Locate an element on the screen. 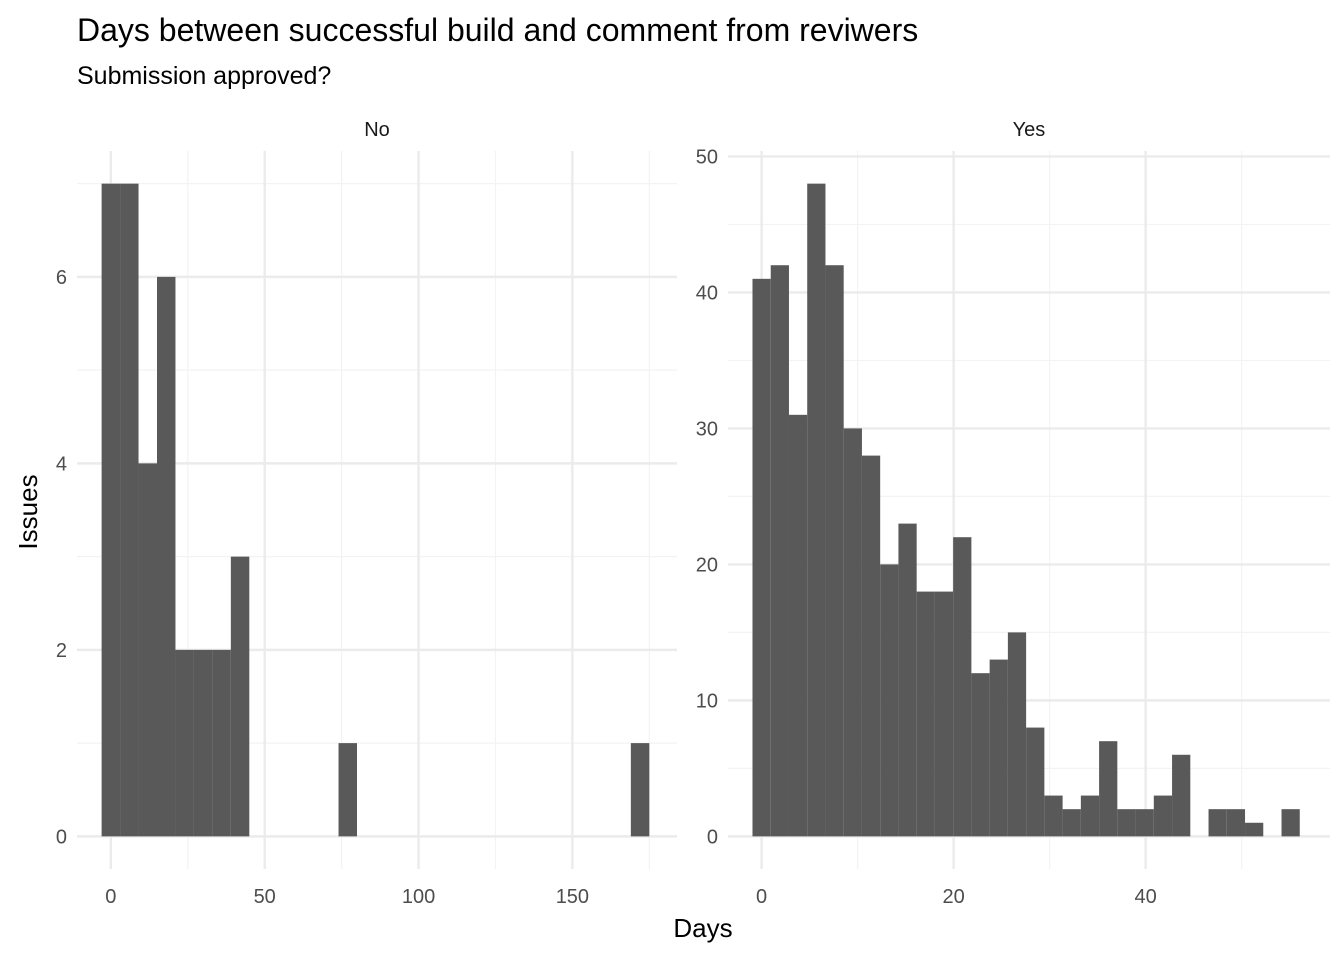 This screenshot has width=1344, height=965. y-axis-title: Issues is located at coordinates (28, 511).